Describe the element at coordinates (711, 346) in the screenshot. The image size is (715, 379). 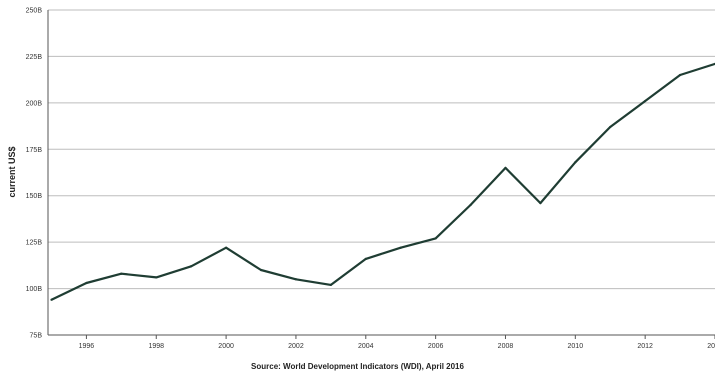
I see `x-tick-label: 2014` at that location.